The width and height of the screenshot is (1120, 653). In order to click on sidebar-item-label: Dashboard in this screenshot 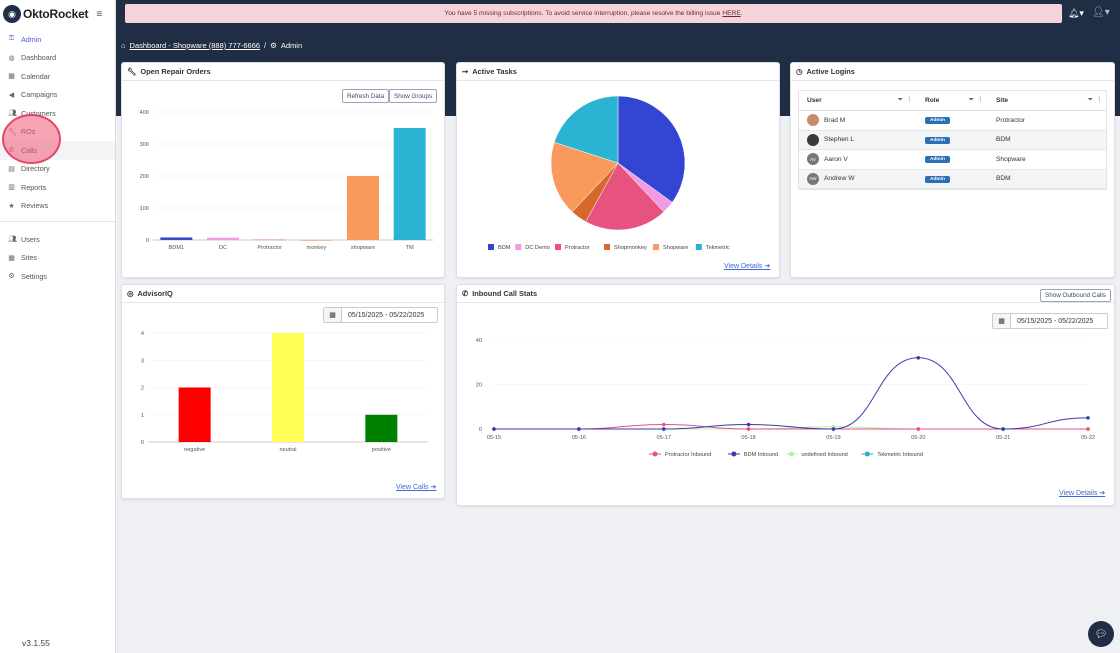, I will do `click(39, 58)`.